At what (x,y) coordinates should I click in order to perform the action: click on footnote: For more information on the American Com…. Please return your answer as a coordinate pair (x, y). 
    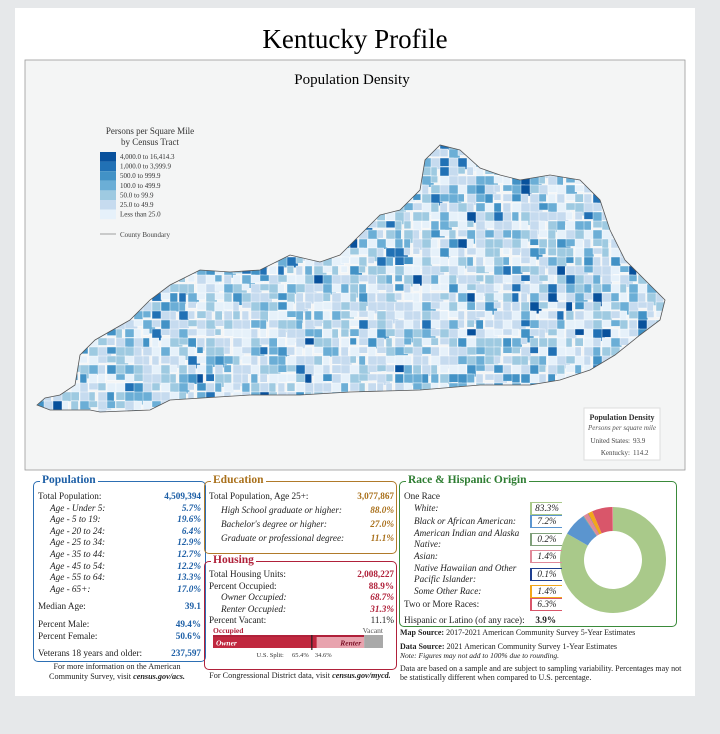
    Looking at the image, I should click on (117, 671).